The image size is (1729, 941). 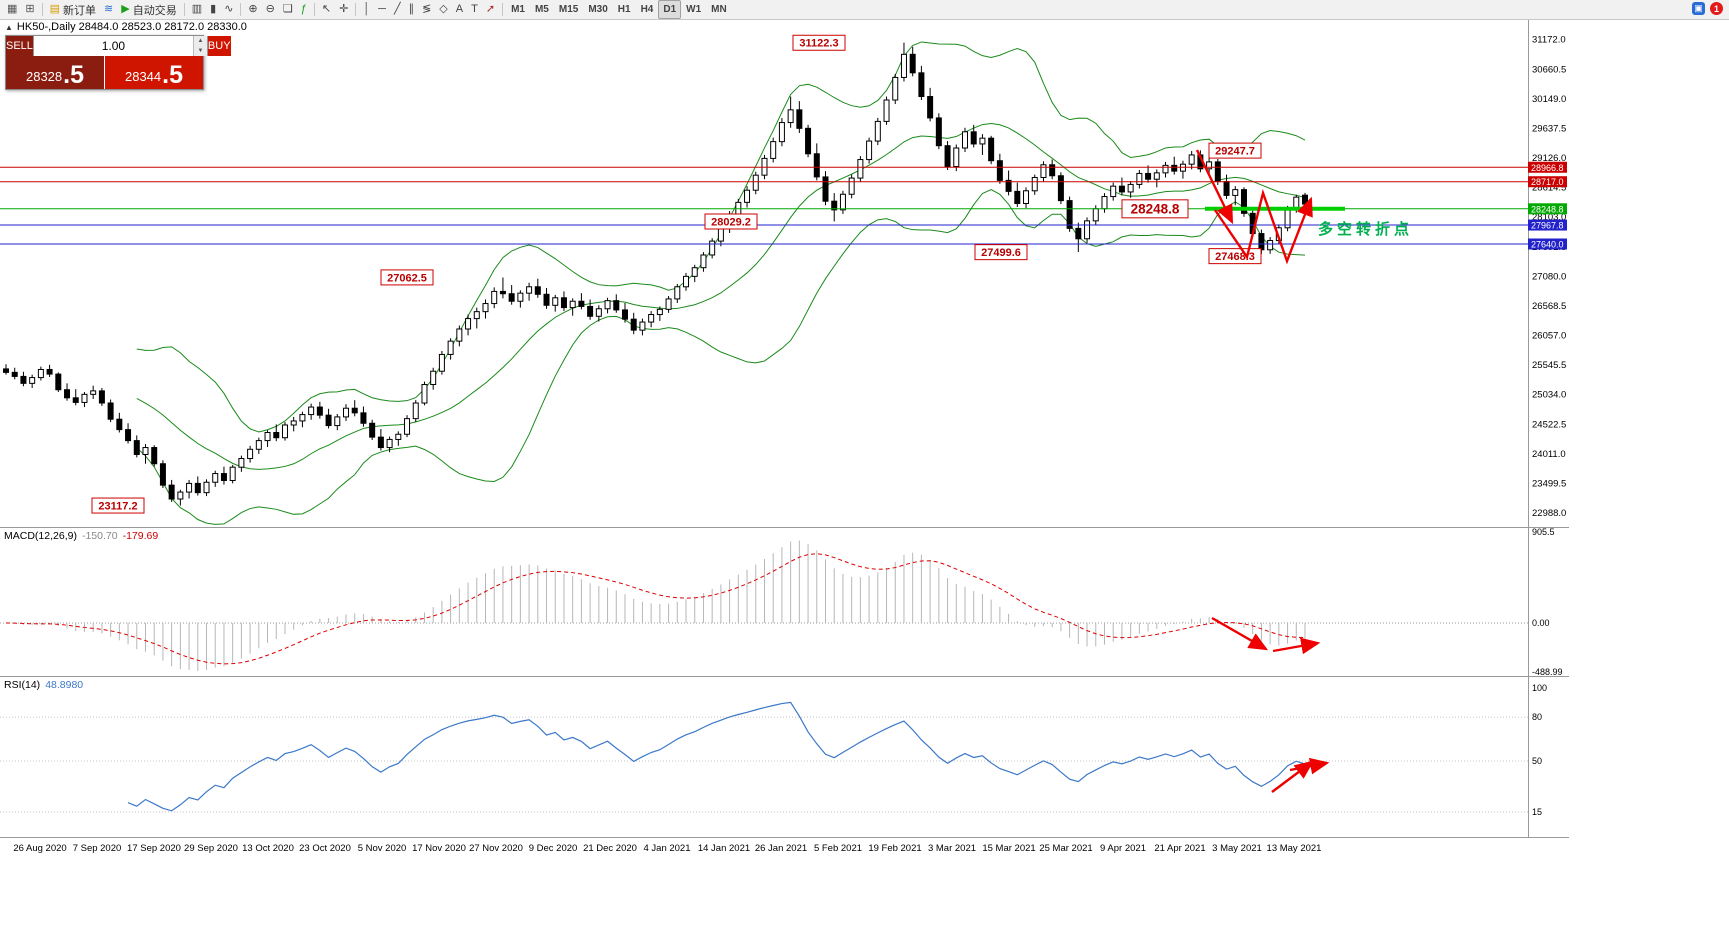 I want to click on svg-text: 3 May 2021, so click(x=1237, y=848).